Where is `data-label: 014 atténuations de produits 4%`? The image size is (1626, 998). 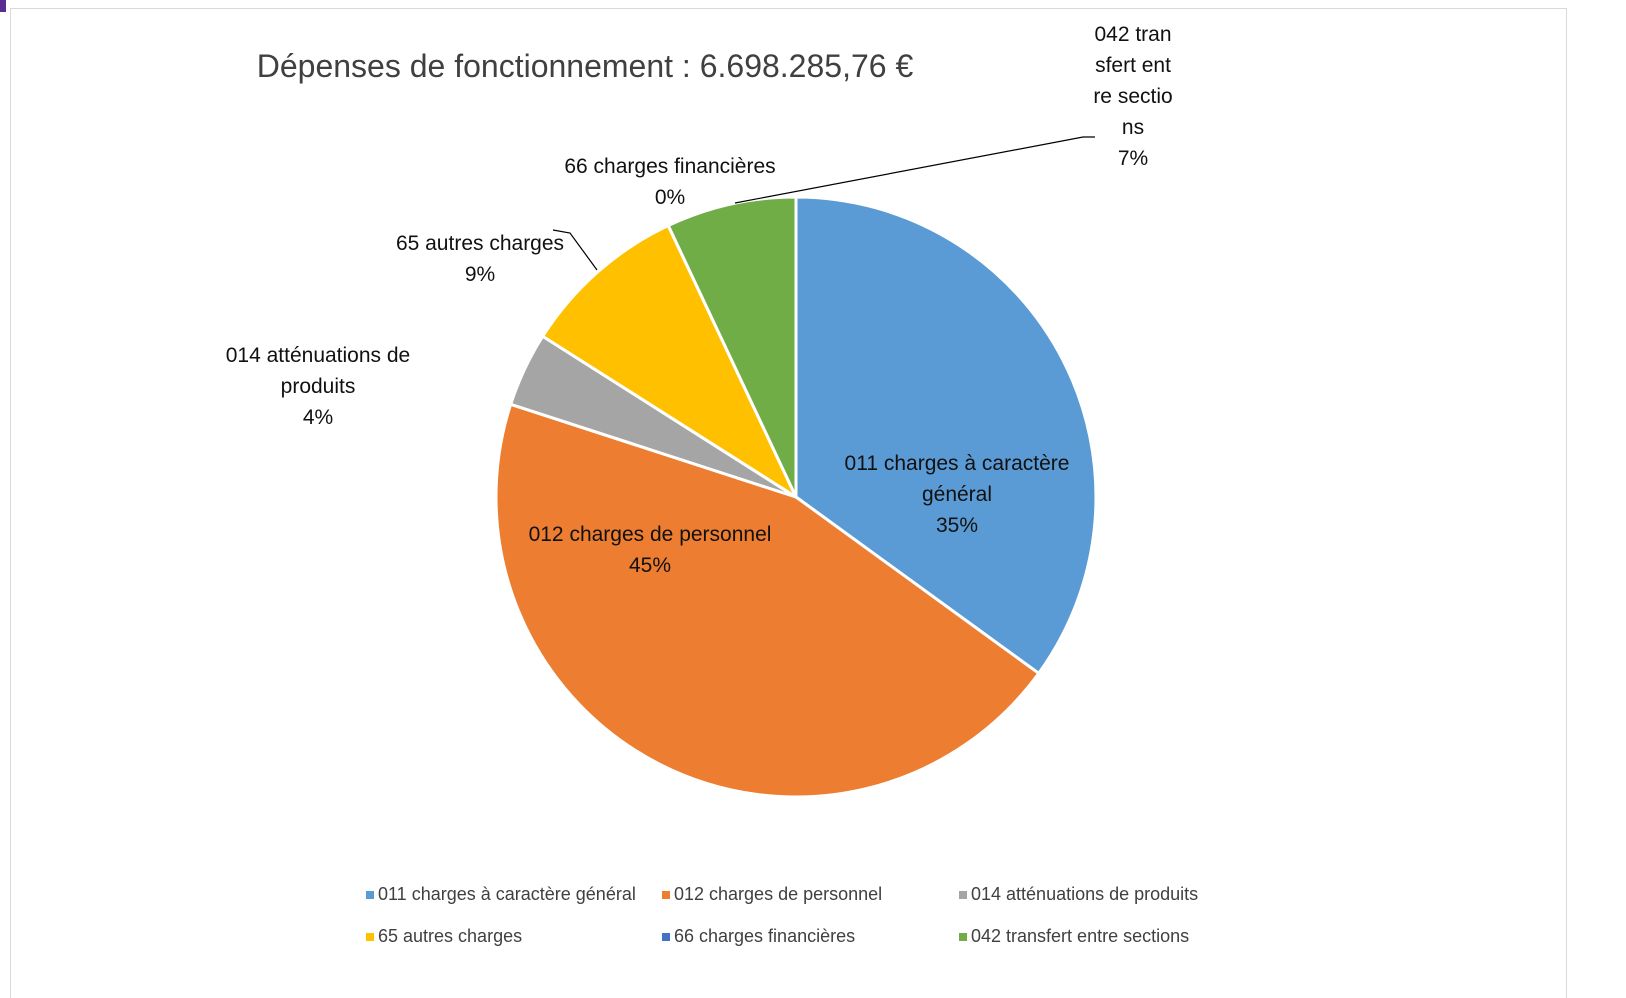 data-label: 014 atténuations de produits 4% is located at coordinates (318, 386).